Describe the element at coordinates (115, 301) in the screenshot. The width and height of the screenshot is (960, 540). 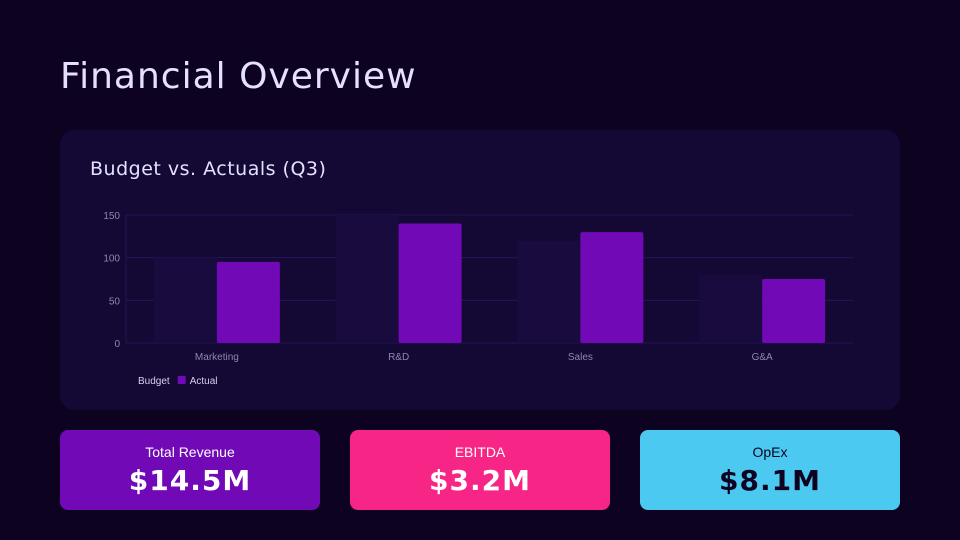
I see `y-tick-label: 50` at that location.